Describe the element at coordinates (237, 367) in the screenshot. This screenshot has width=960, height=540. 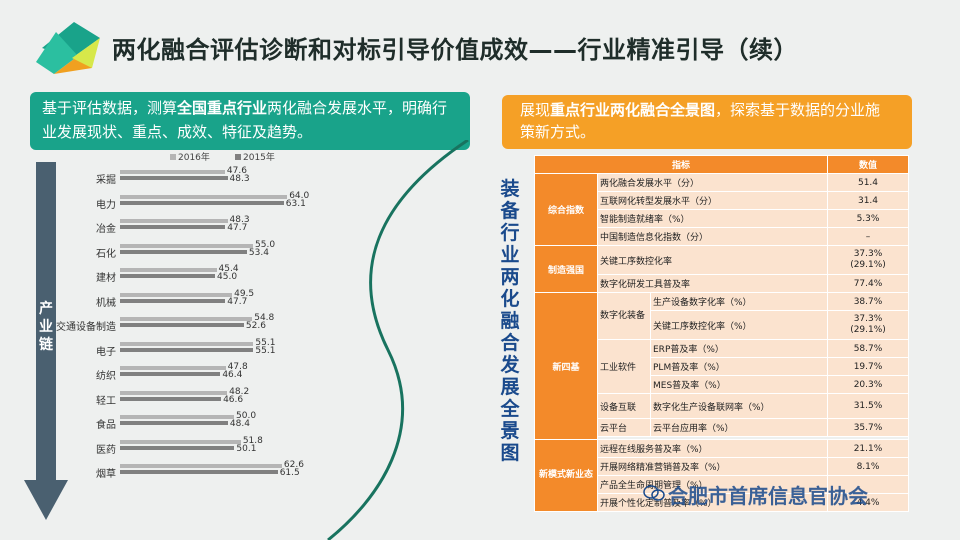
I see `data-label: 47.8` at that location.